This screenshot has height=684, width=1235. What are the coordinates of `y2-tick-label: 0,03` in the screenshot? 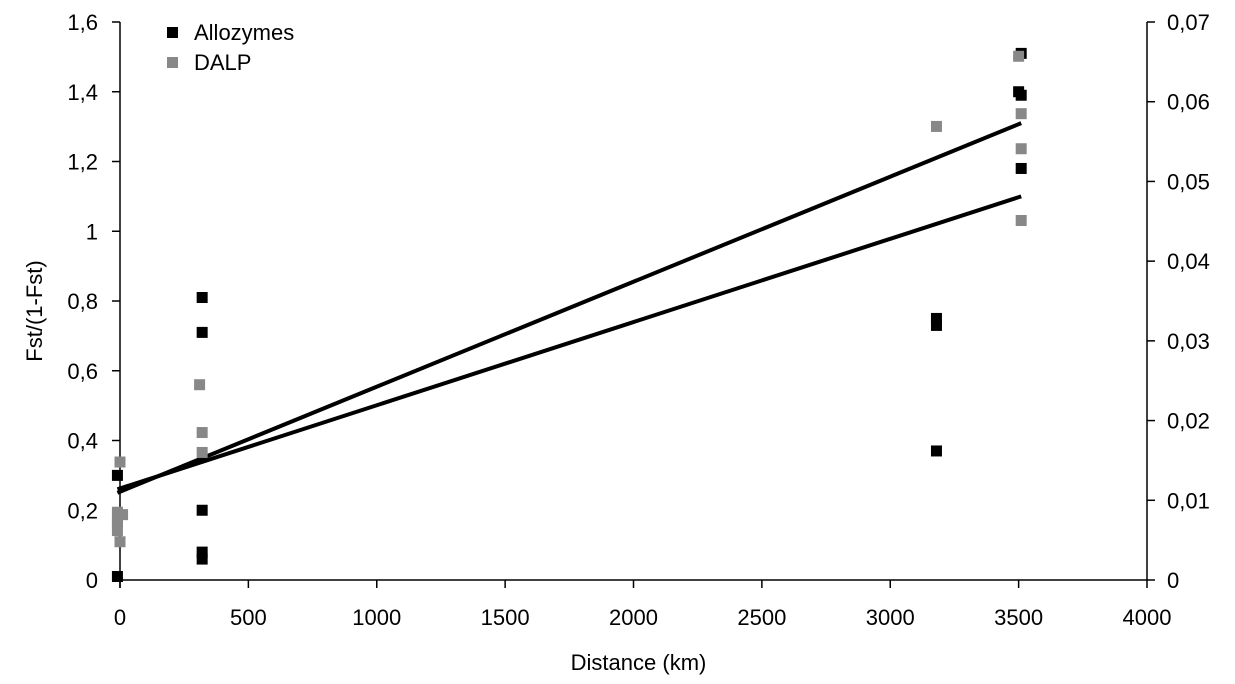 It's located at (1188, 341).